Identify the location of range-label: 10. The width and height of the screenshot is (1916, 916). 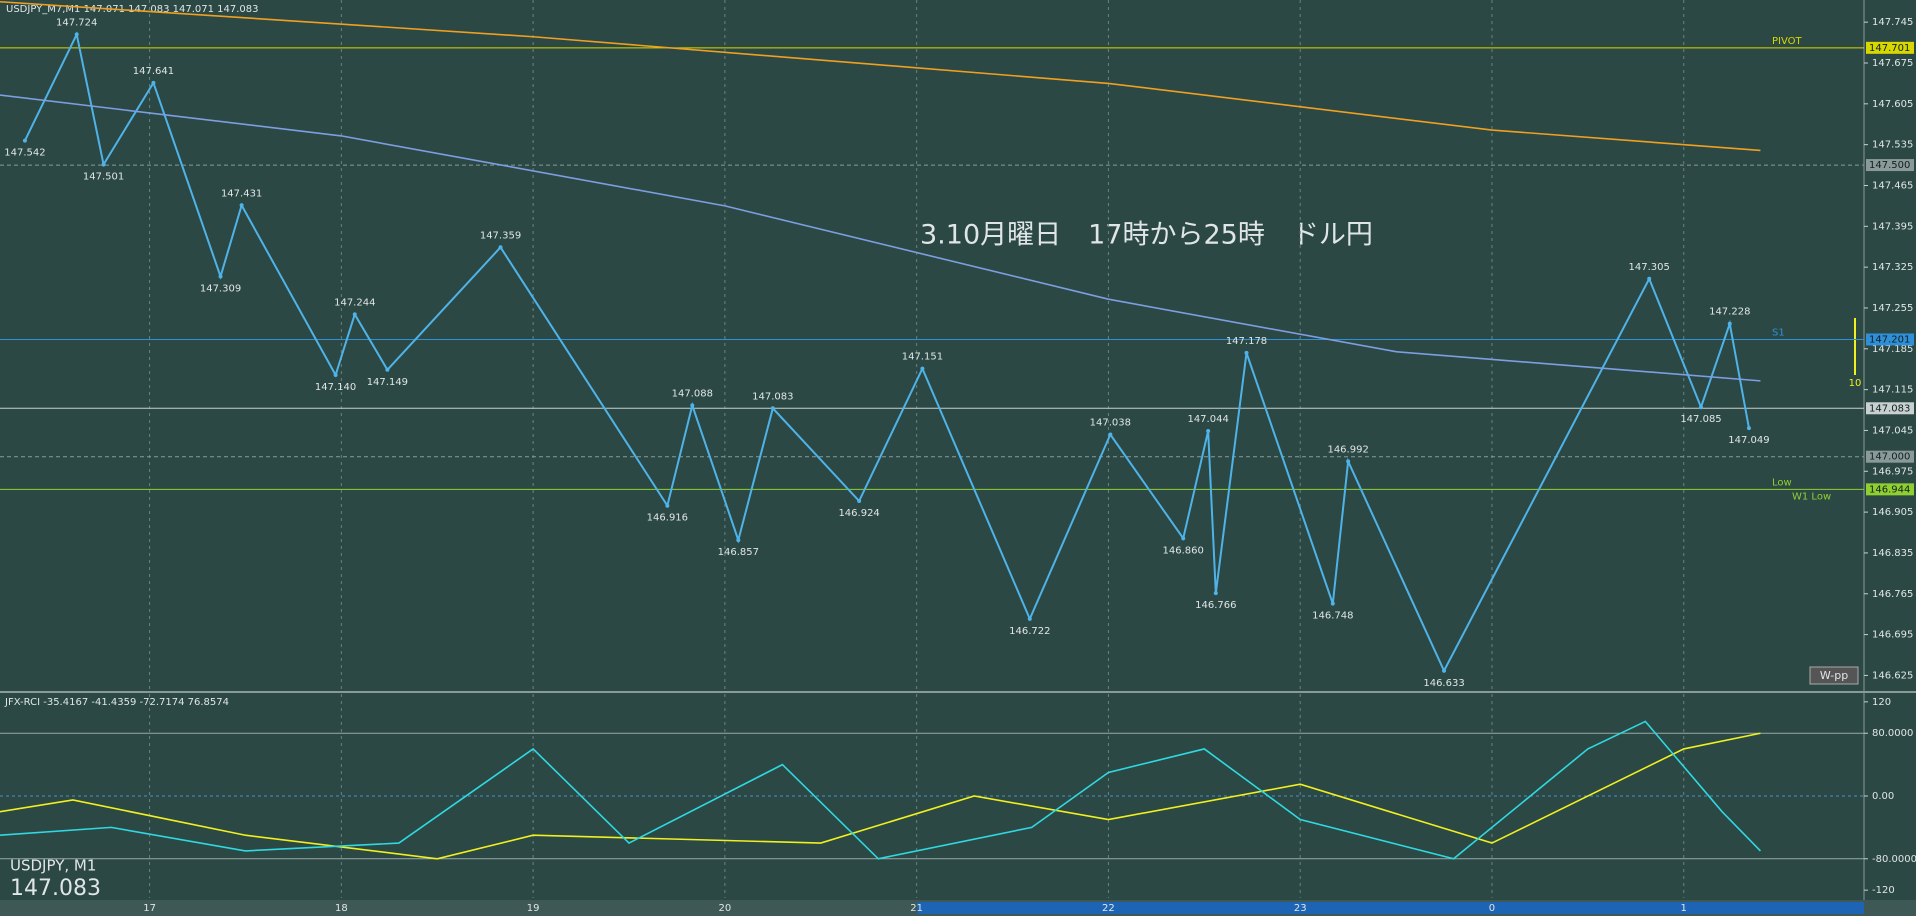
(1855, 383).